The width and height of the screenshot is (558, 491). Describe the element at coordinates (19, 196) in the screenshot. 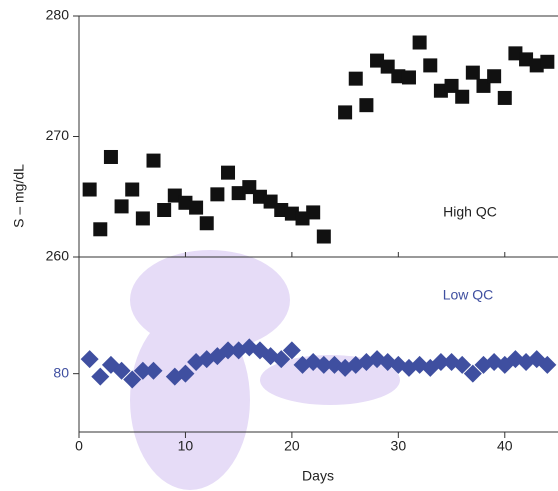

I see `y-axis-label: S – mg/dL` at that location.